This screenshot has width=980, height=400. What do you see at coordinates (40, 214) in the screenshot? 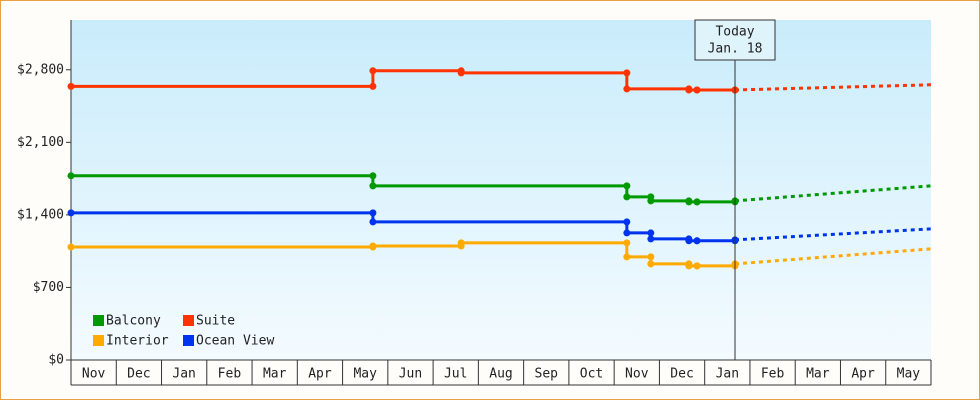
I see `y-tick-label: $1,400` at bounding box center [40, 214].